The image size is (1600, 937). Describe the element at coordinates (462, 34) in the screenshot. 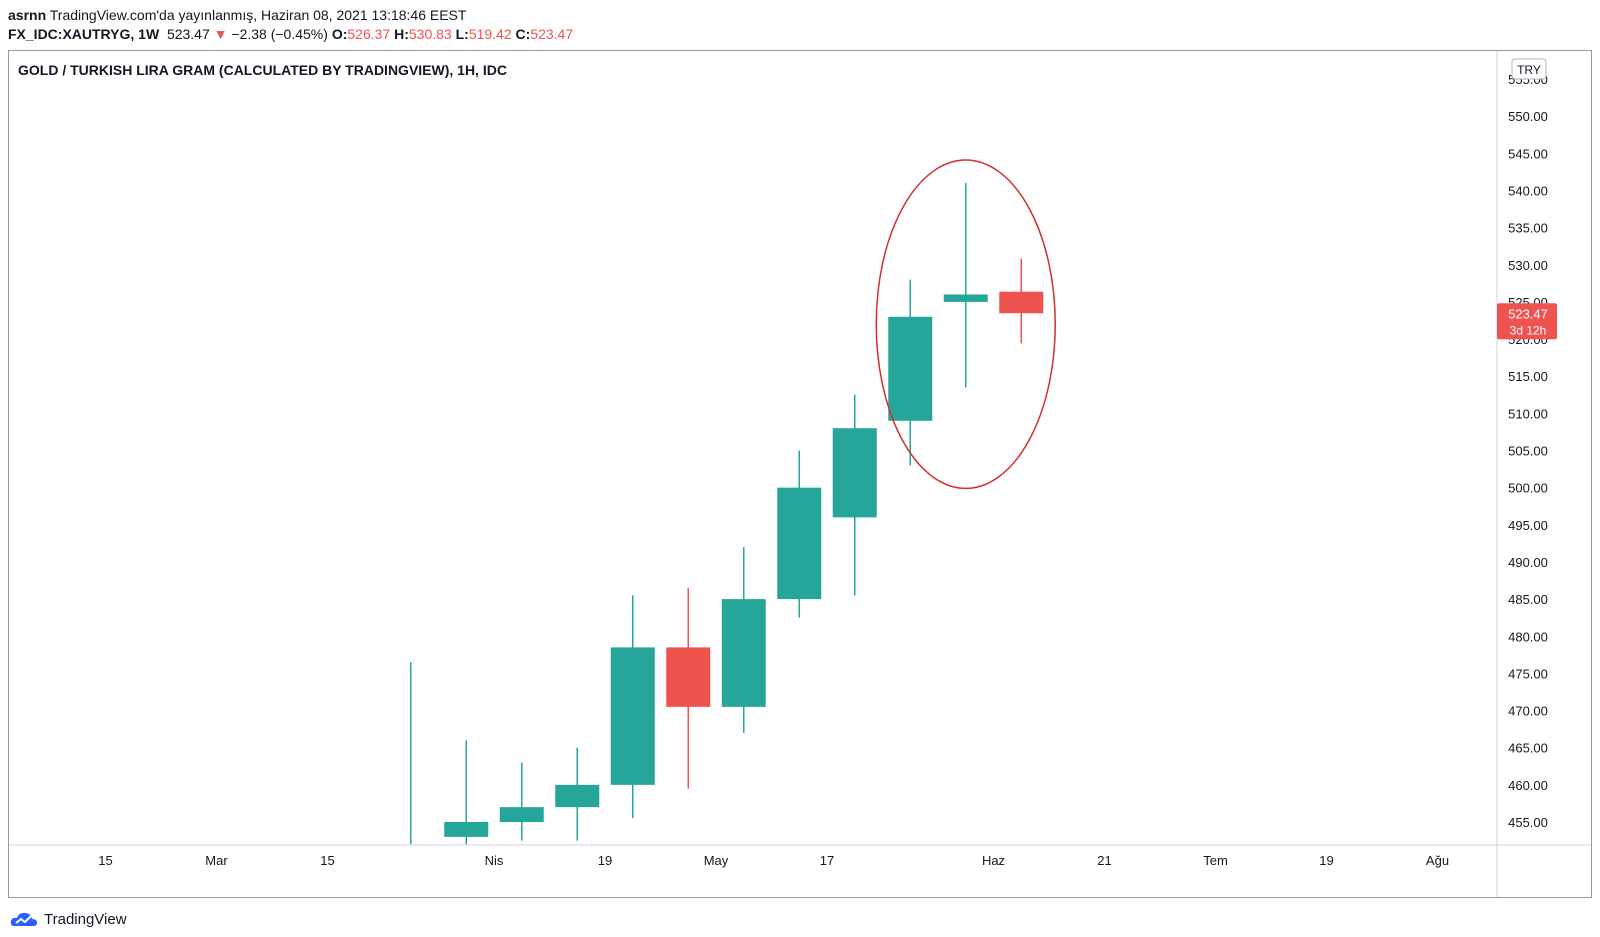

I see `low-label: L:` at that location.